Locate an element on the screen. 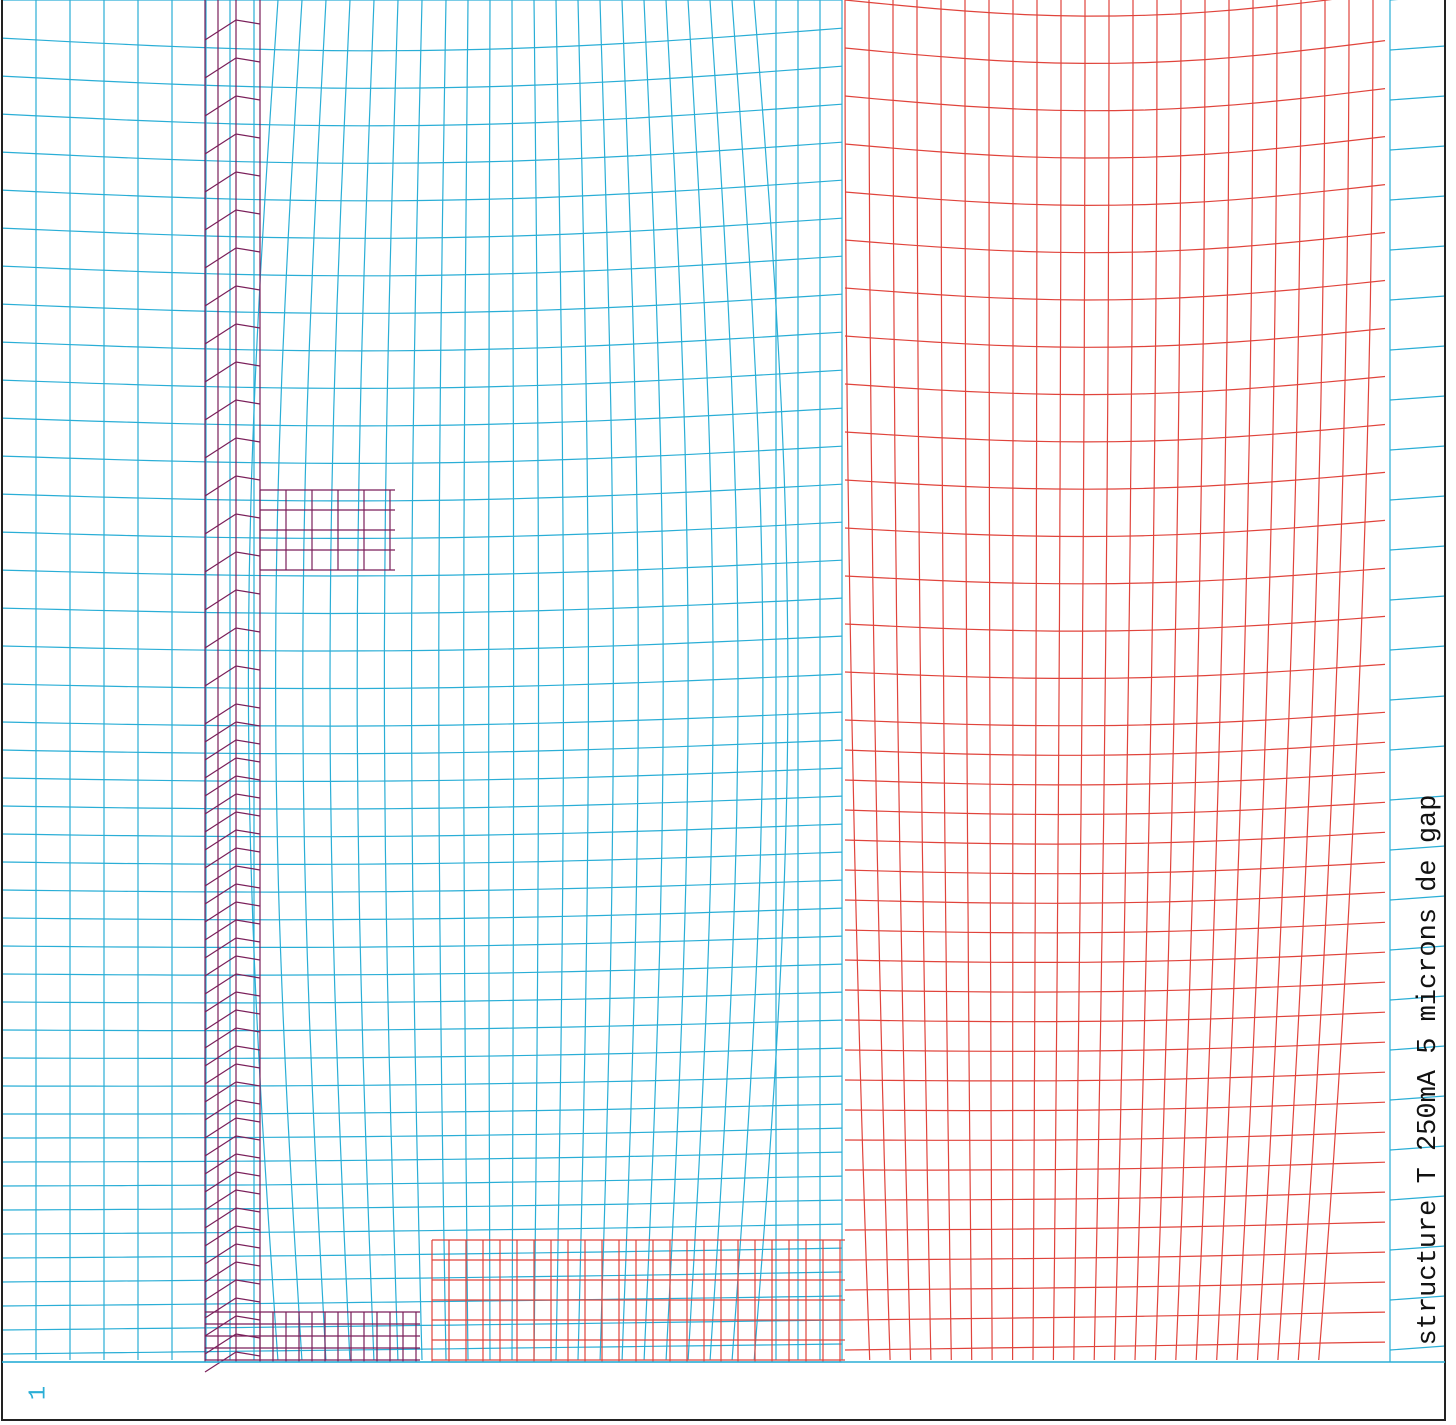  caption: structure T 250mA 5 microns de gap is located at coordinates (1429, 1070).